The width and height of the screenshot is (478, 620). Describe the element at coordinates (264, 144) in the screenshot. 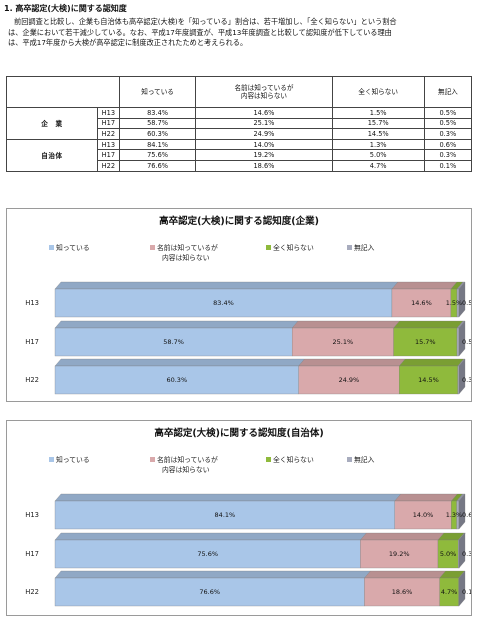

I see `table-cell: 14.0%` at that location.